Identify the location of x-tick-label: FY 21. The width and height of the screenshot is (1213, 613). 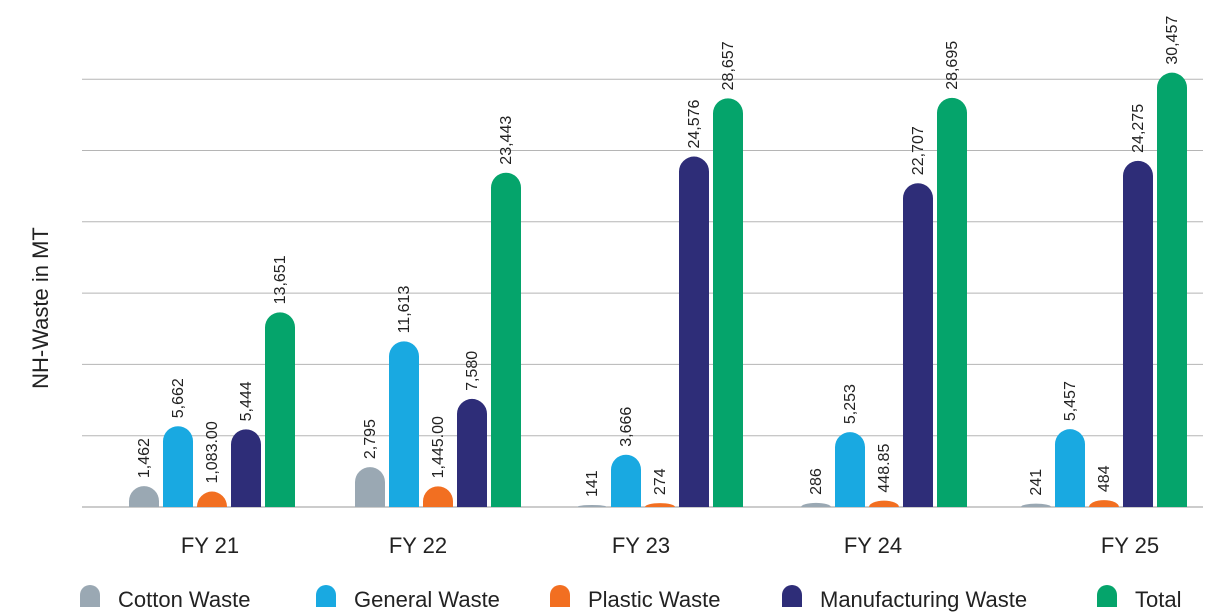
(210, 545).